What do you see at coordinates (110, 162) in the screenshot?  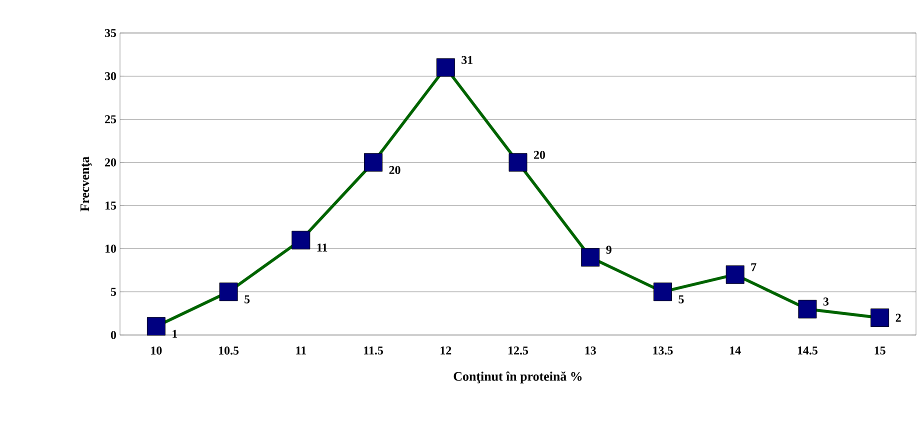 I see `y-tick-label: 20` at bounding box center [110, 162].